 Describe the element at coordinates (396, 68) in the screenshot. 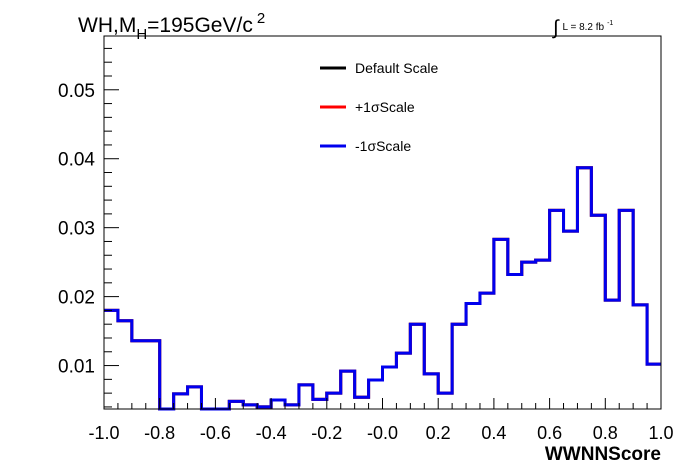

I see `legend-label: Default Scale` at that location.